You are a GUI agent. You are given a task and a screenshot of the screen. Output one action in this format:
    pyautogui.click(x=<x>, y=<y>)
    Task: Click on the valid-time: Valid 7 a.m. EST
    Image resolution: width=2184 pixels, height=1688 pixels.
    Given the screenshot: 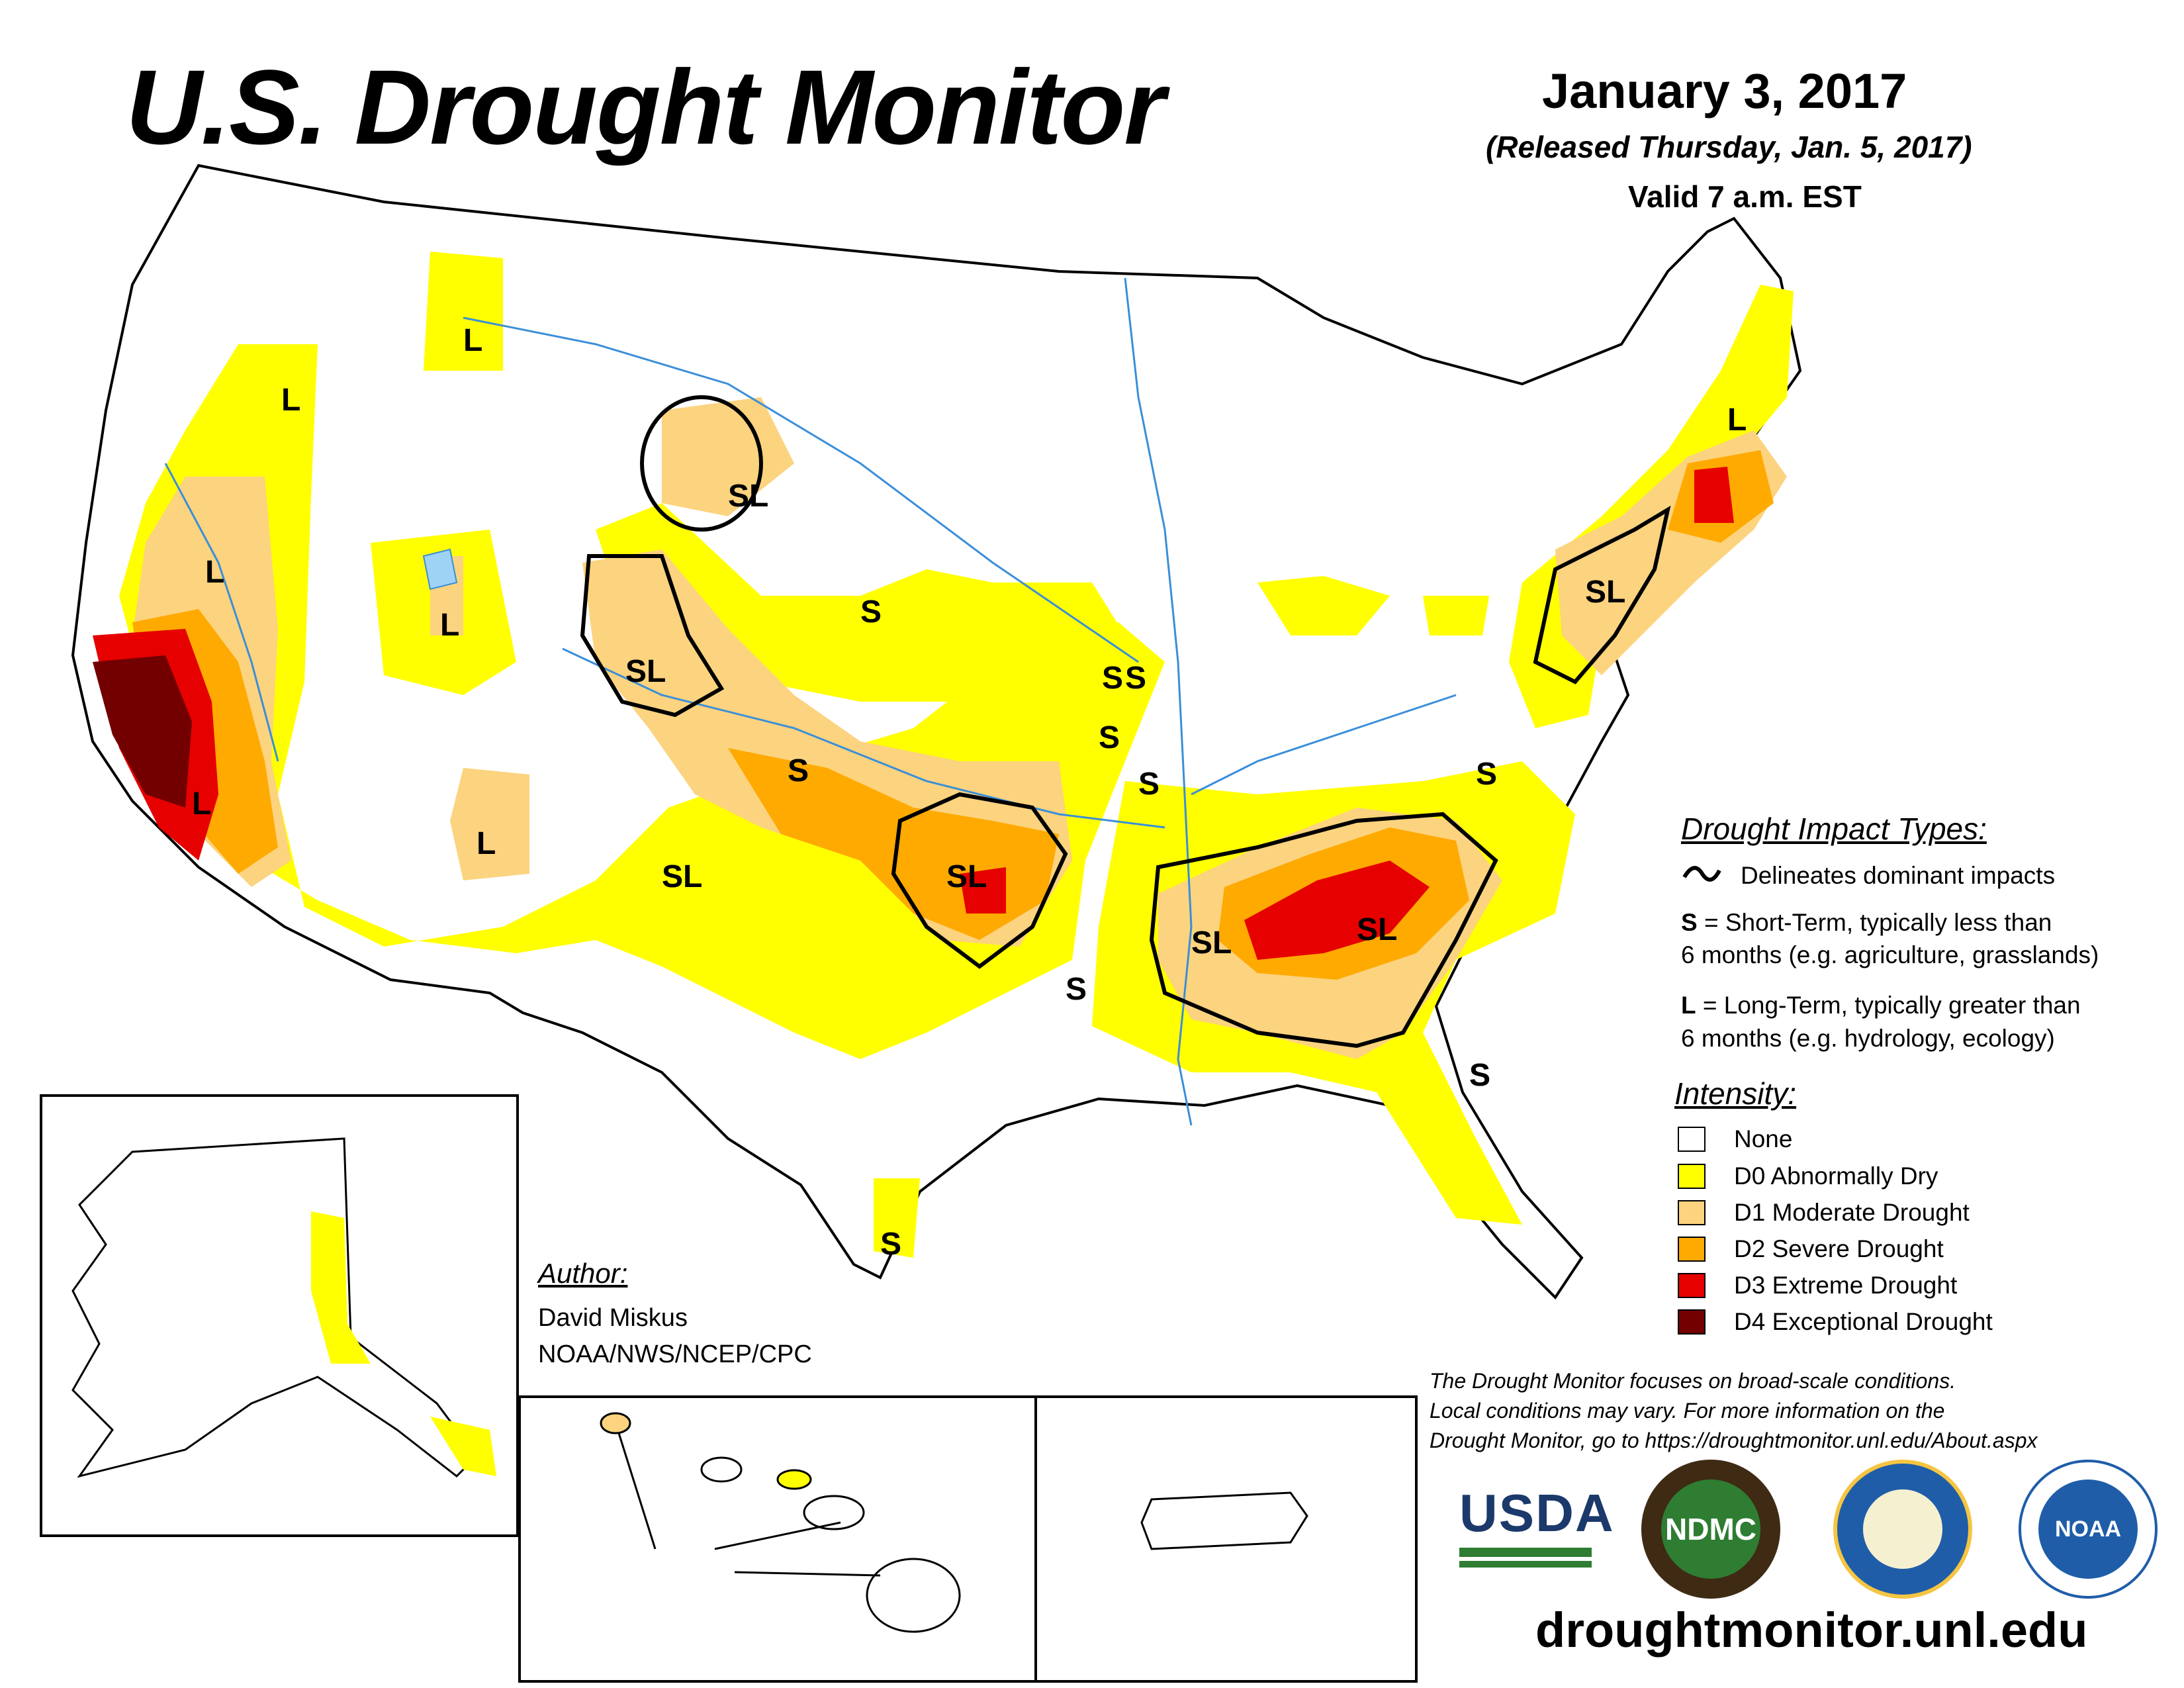 What is the action you would take?
    pyautogui.click(x=1745, y=196)
    